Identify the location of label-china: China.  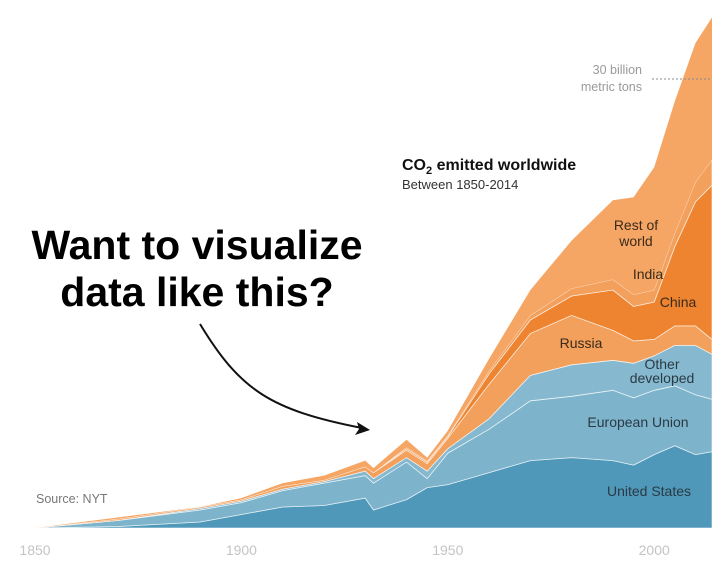
(678, 302).